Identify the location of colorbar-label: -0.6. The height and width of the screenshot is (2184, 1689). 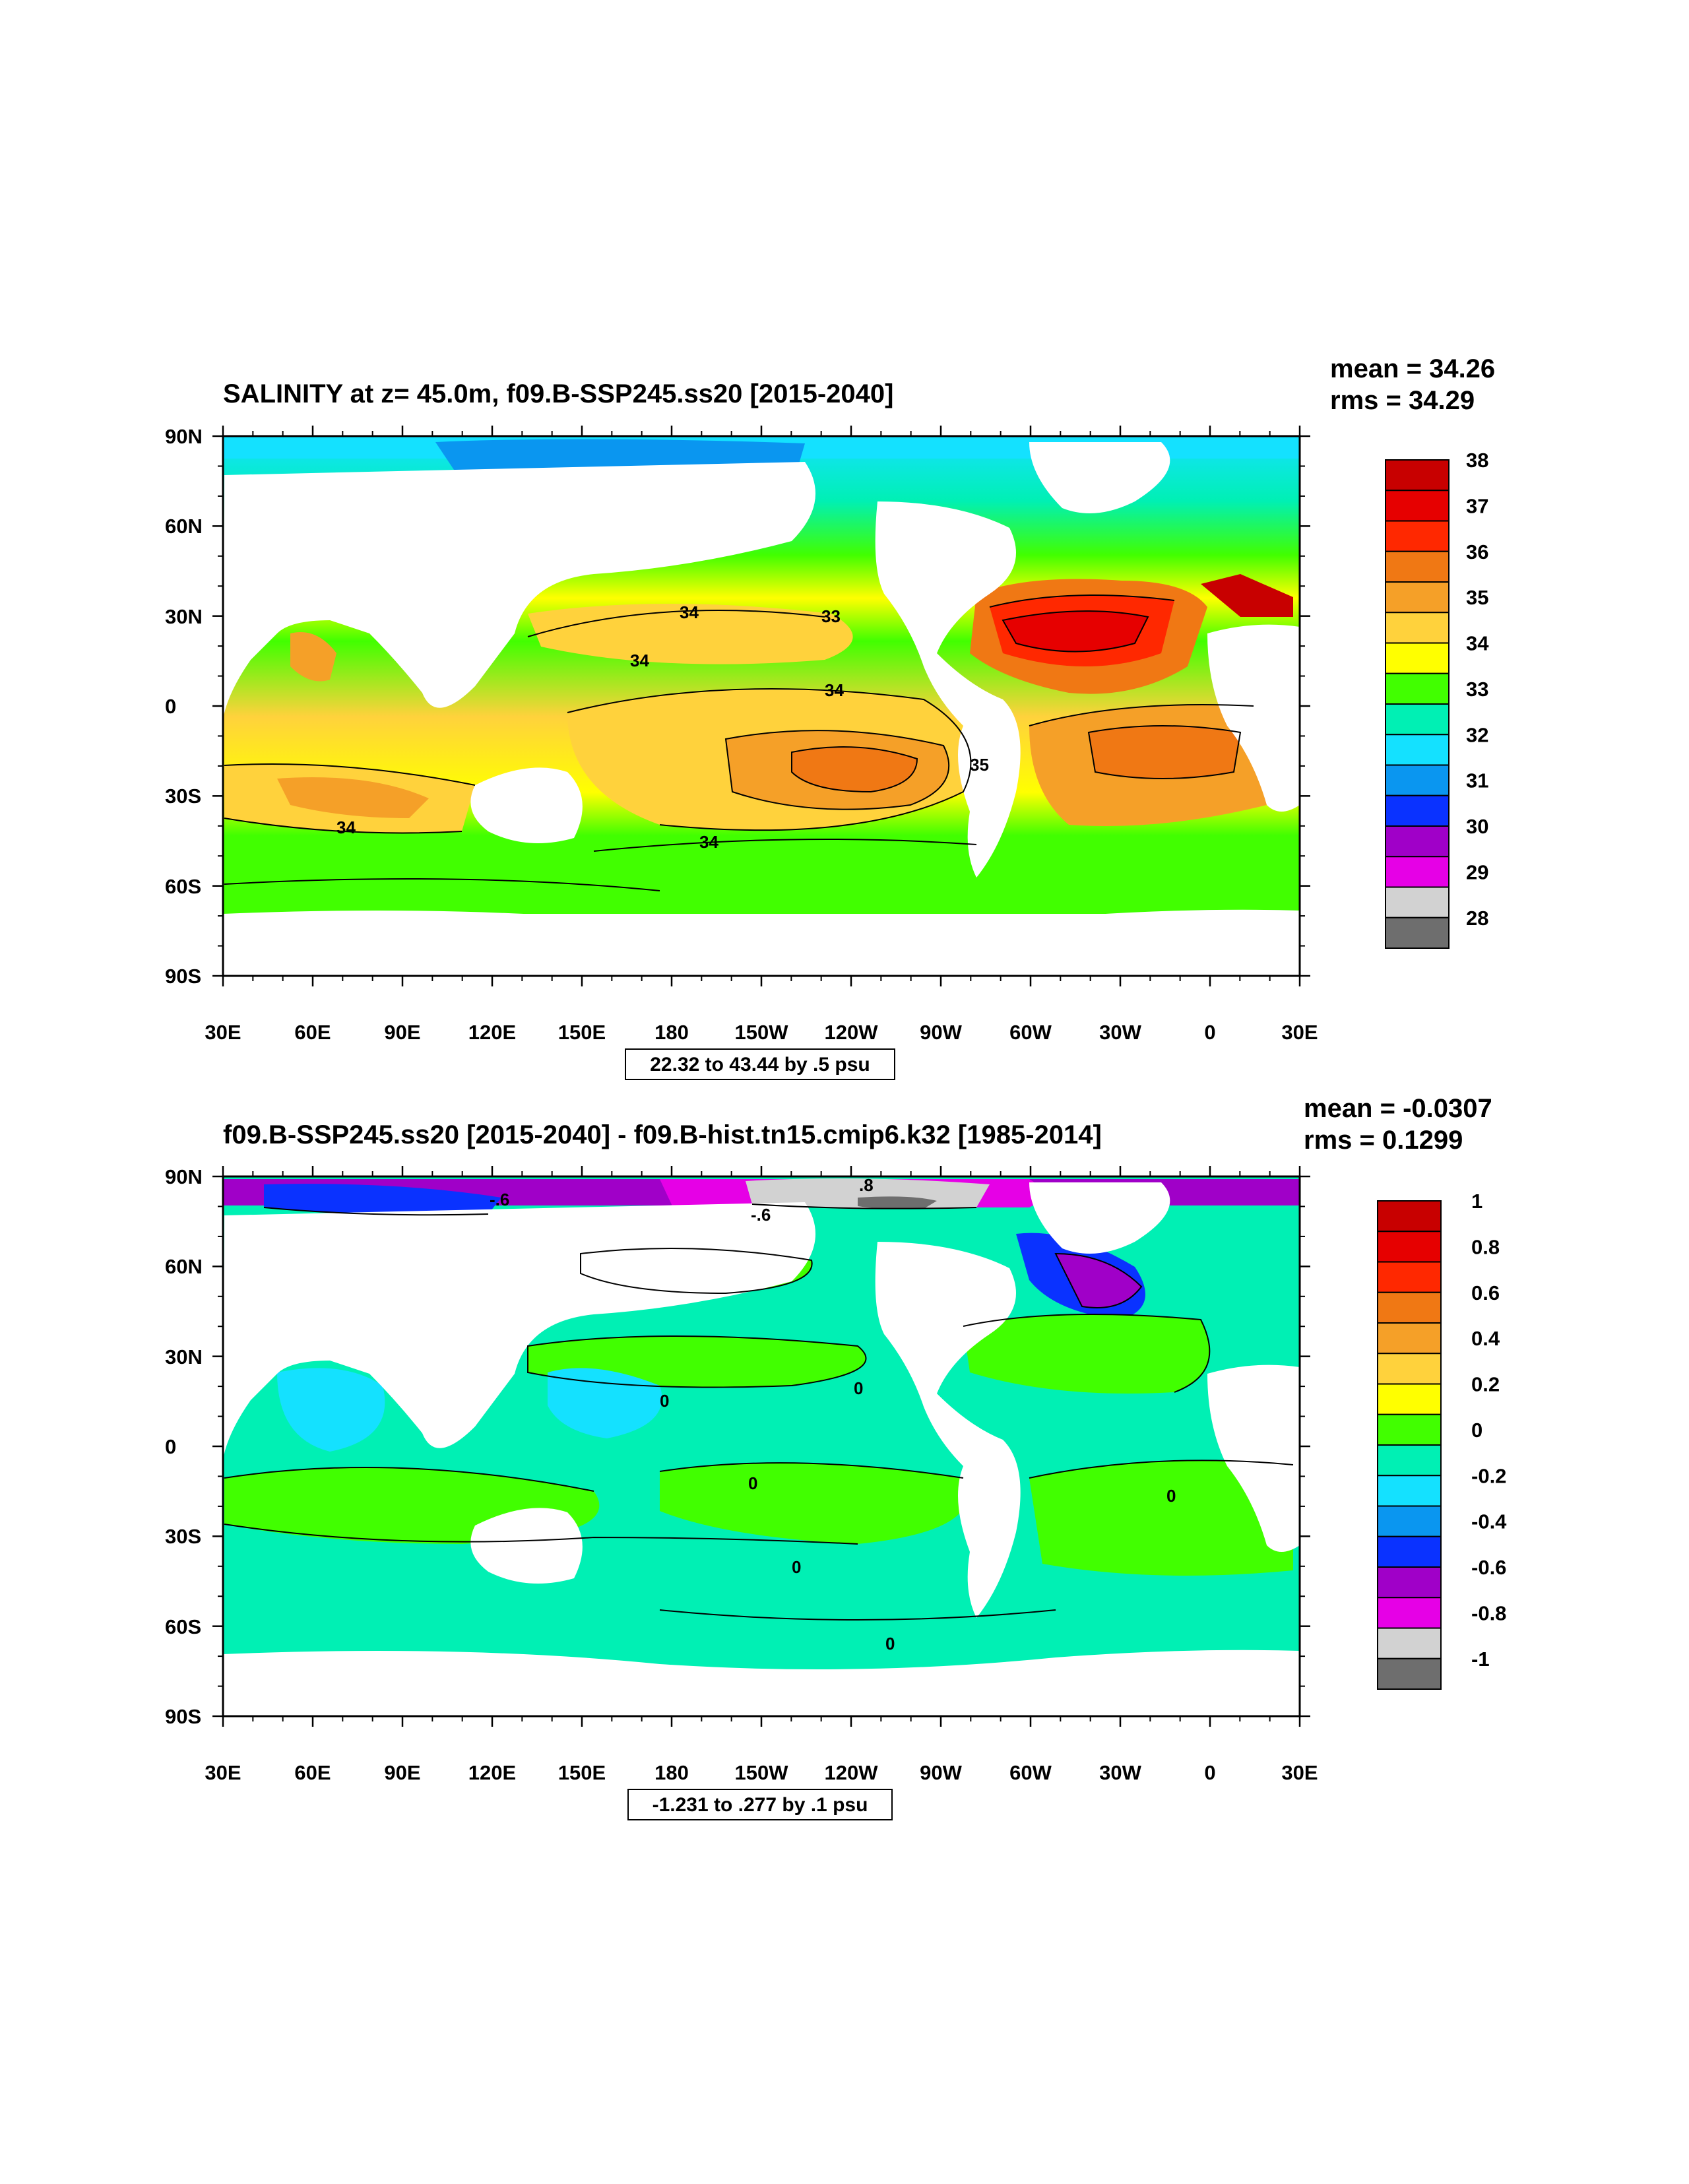
(1489, 1567).